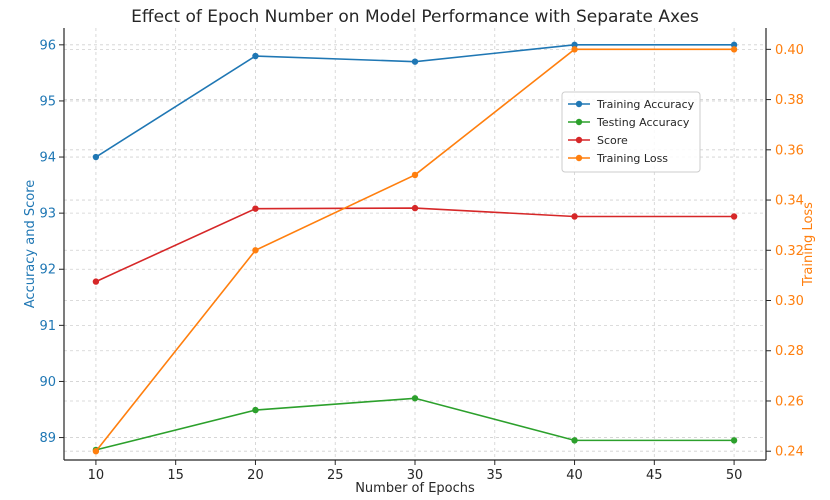 The image size is (830, 500). What do you see at coordinates (47, 101) in the screenshot?
I see `y-left-tick-label: 95` at bounding box center [47, 101].